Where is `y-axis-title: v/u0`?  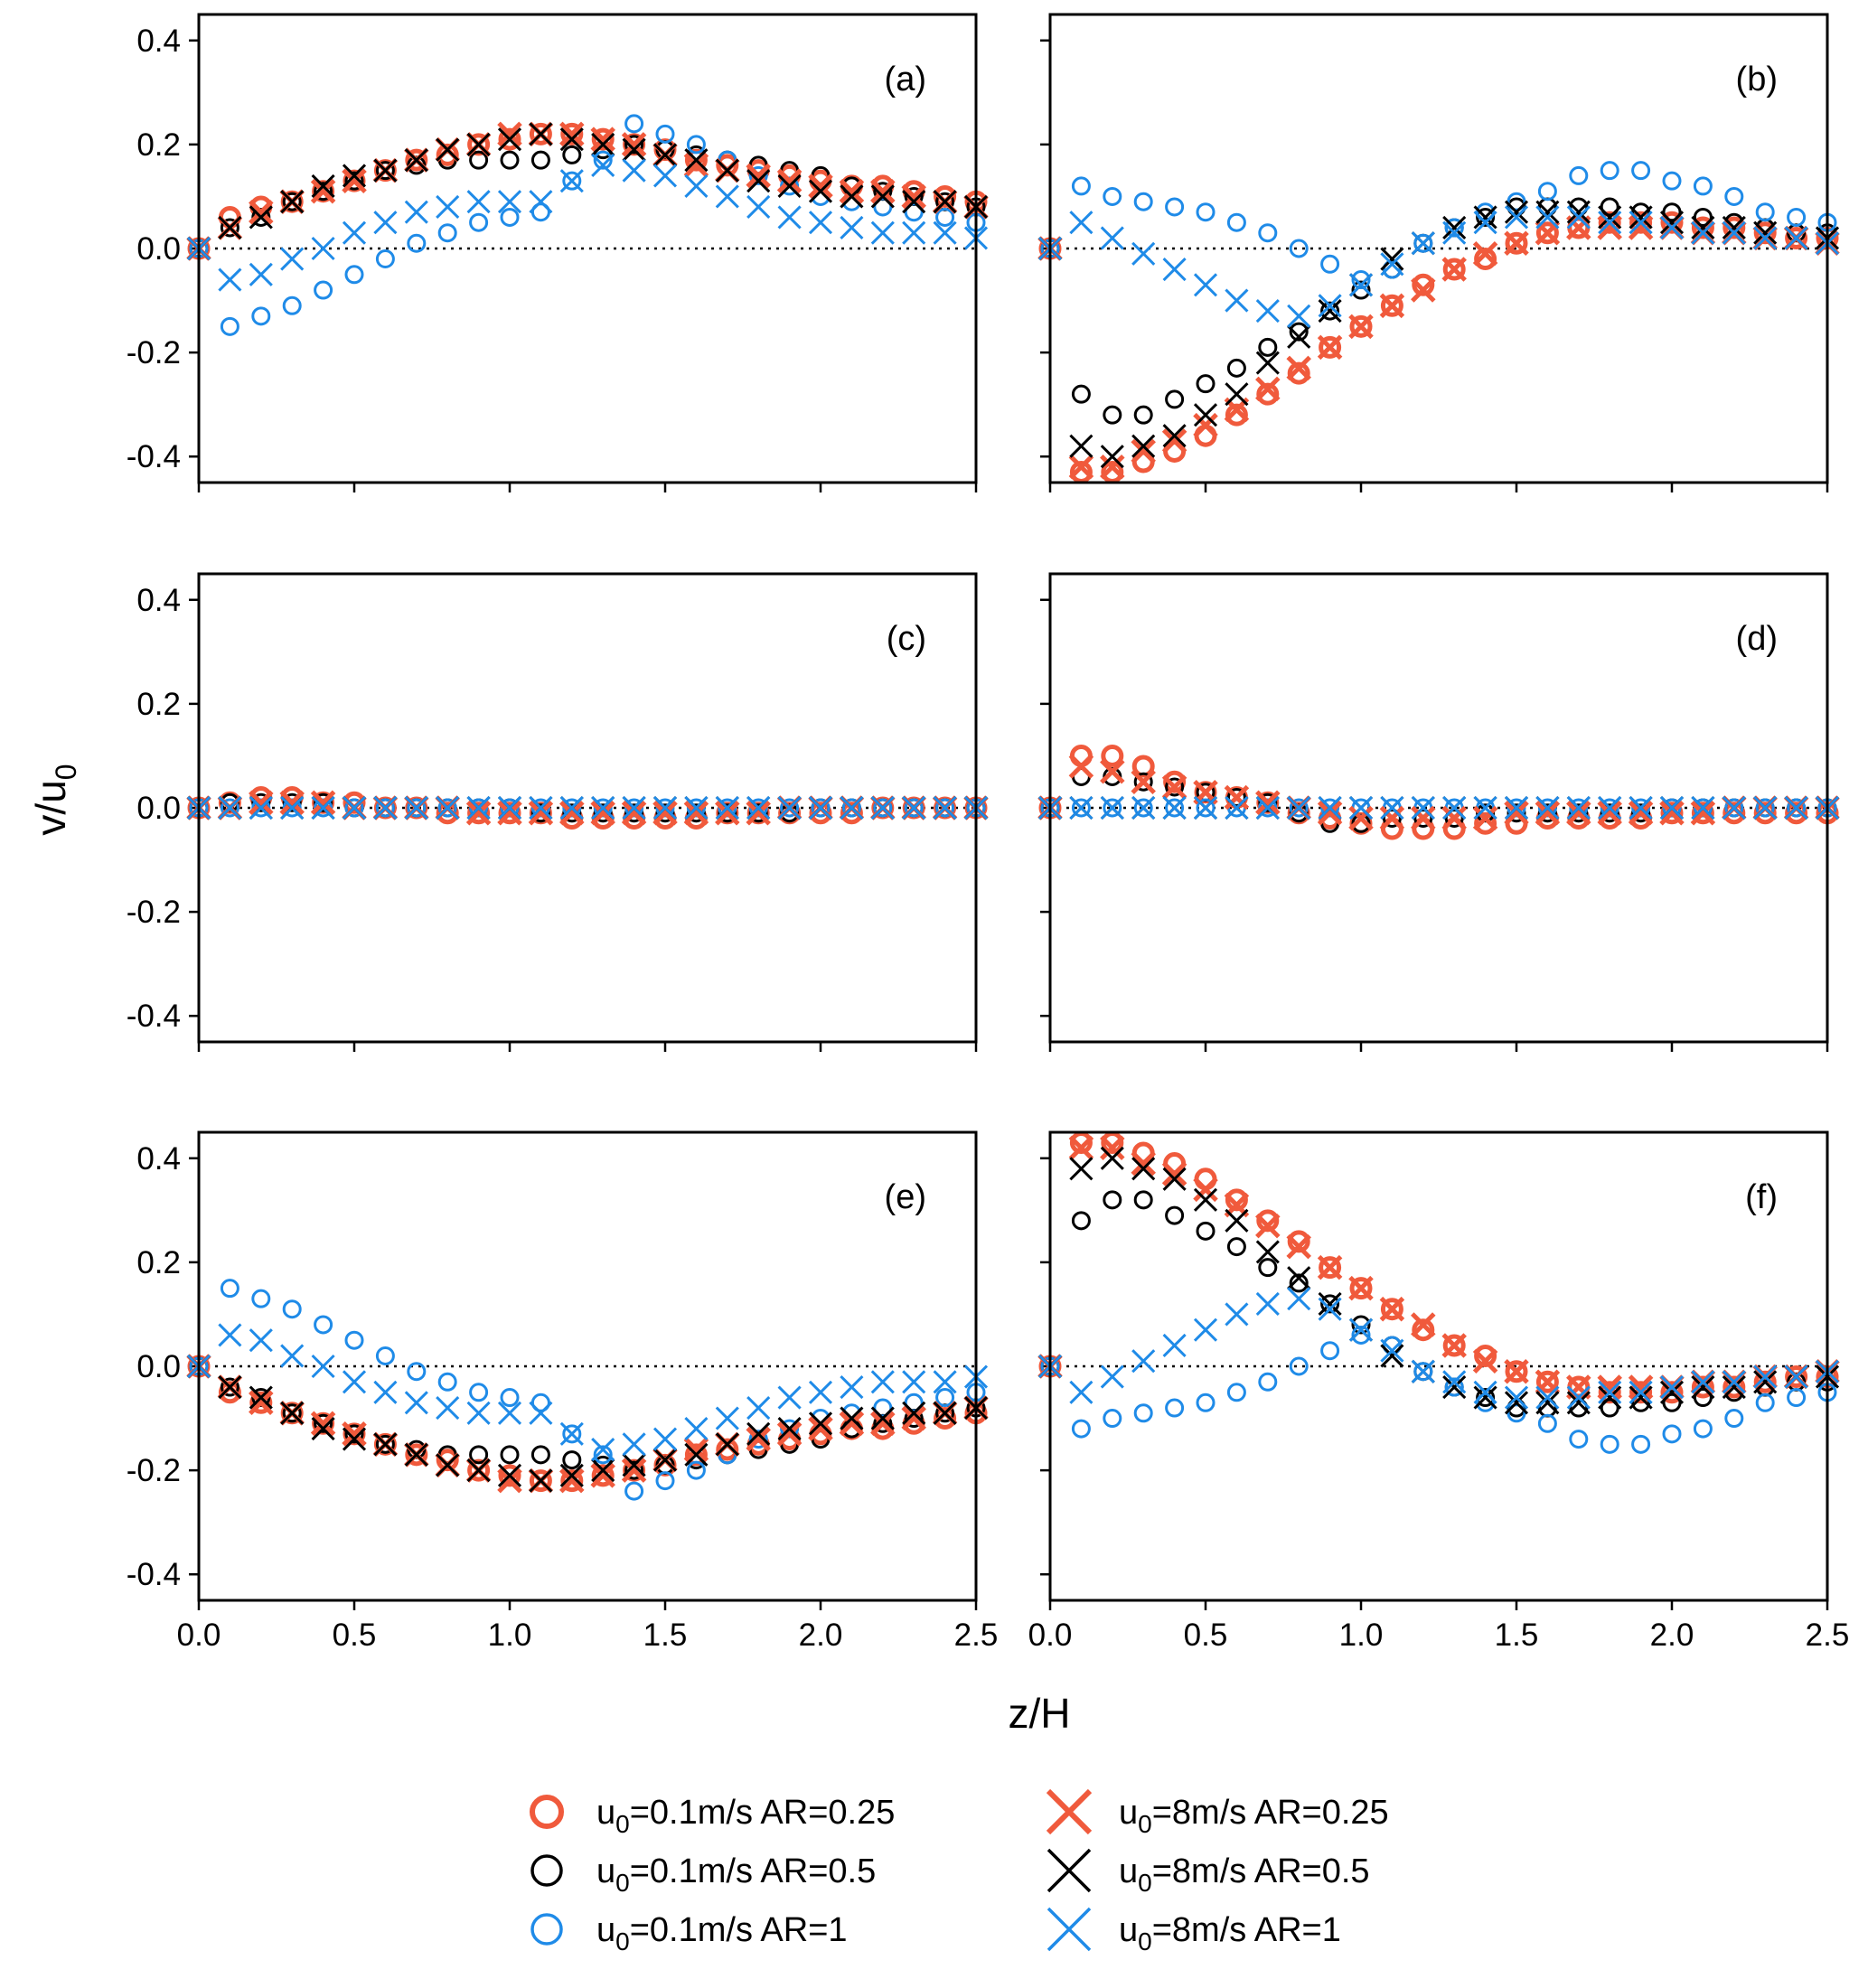 y-axis-title: v/u0 is located at coordinates (54, 799).